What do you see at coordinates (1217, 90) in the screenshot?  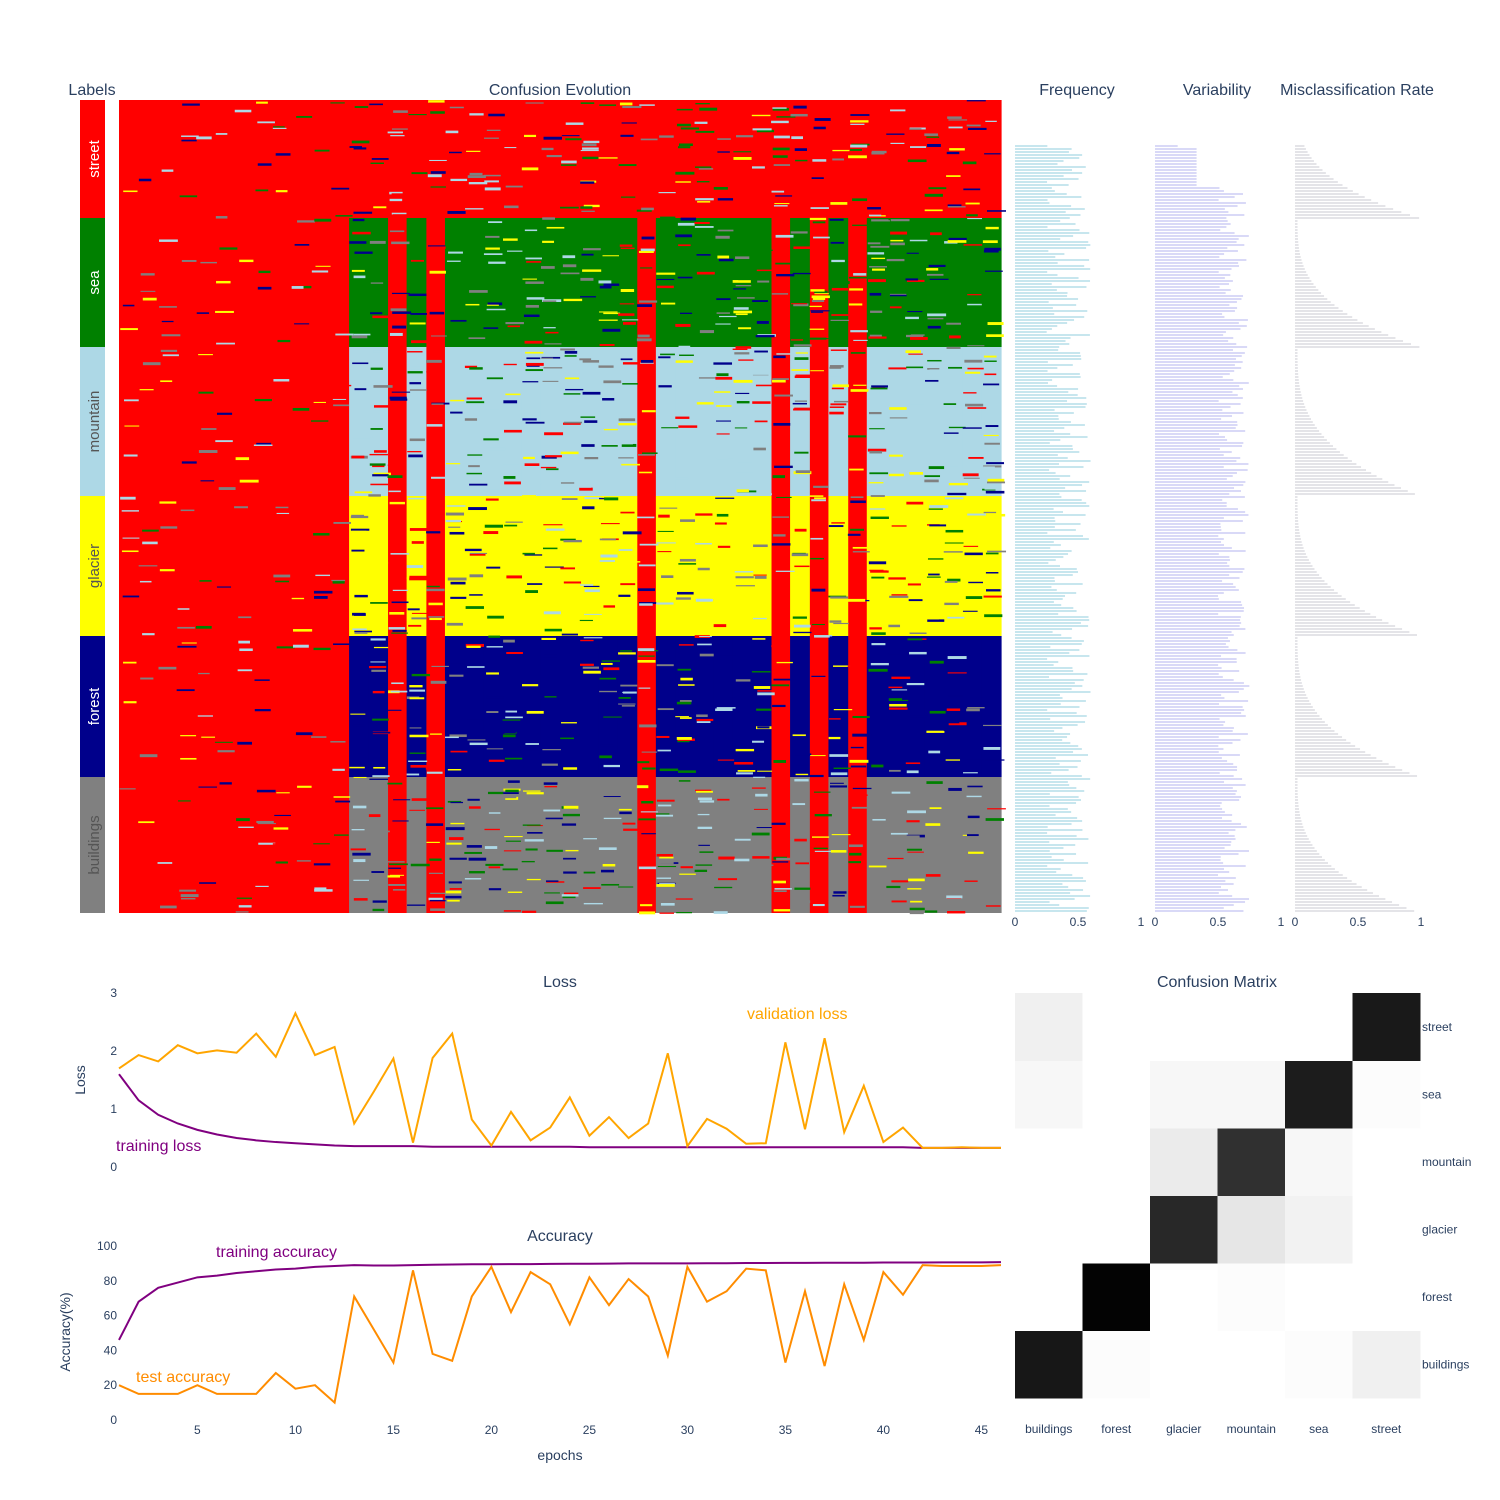 I see `variability-title: Variability` at bounding box center [1217, 90].